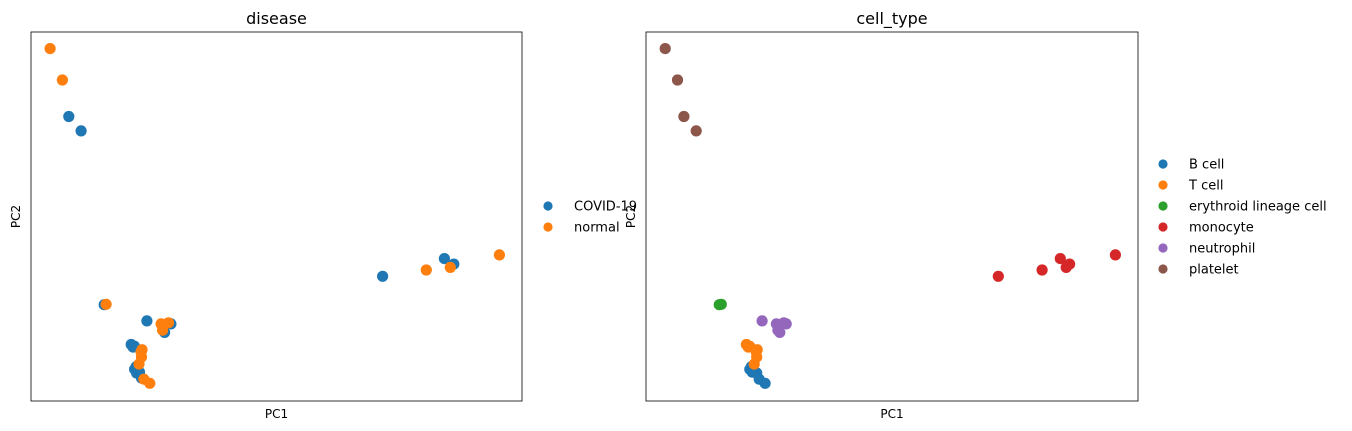 The image size is (1352, 431). I want to click on cell-type-legend-label-b-cell: B cell, so click(1206, 165).